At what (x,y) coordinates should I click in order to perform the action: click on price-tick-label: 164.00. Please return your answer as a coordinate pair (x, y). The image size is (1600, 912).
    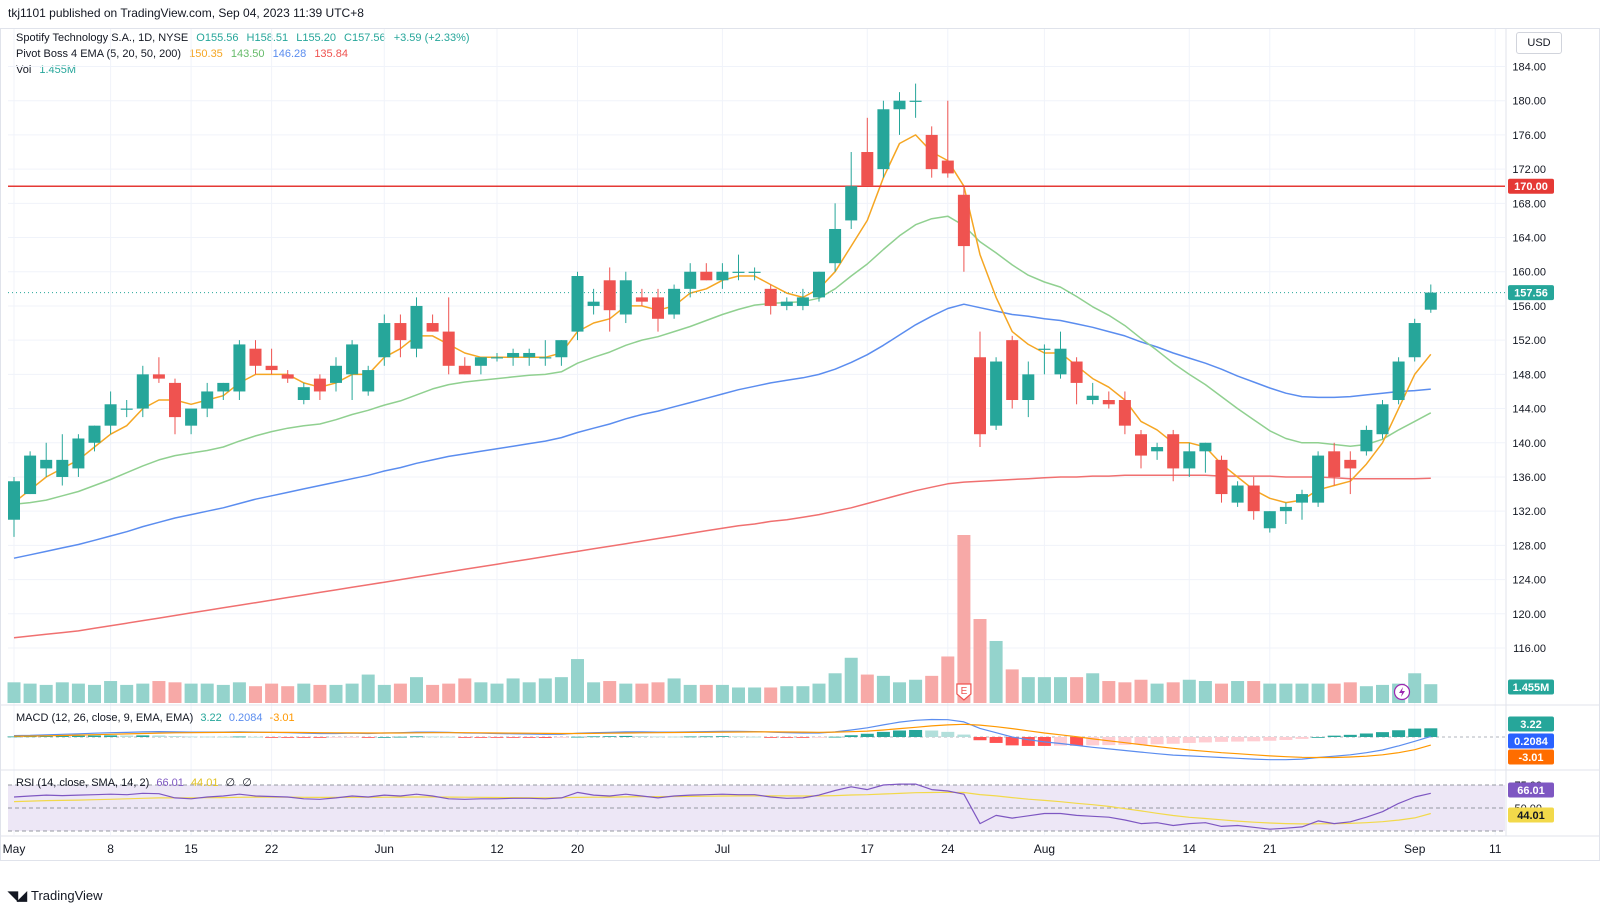
    Looking at the image, I should click on (1529, 239).